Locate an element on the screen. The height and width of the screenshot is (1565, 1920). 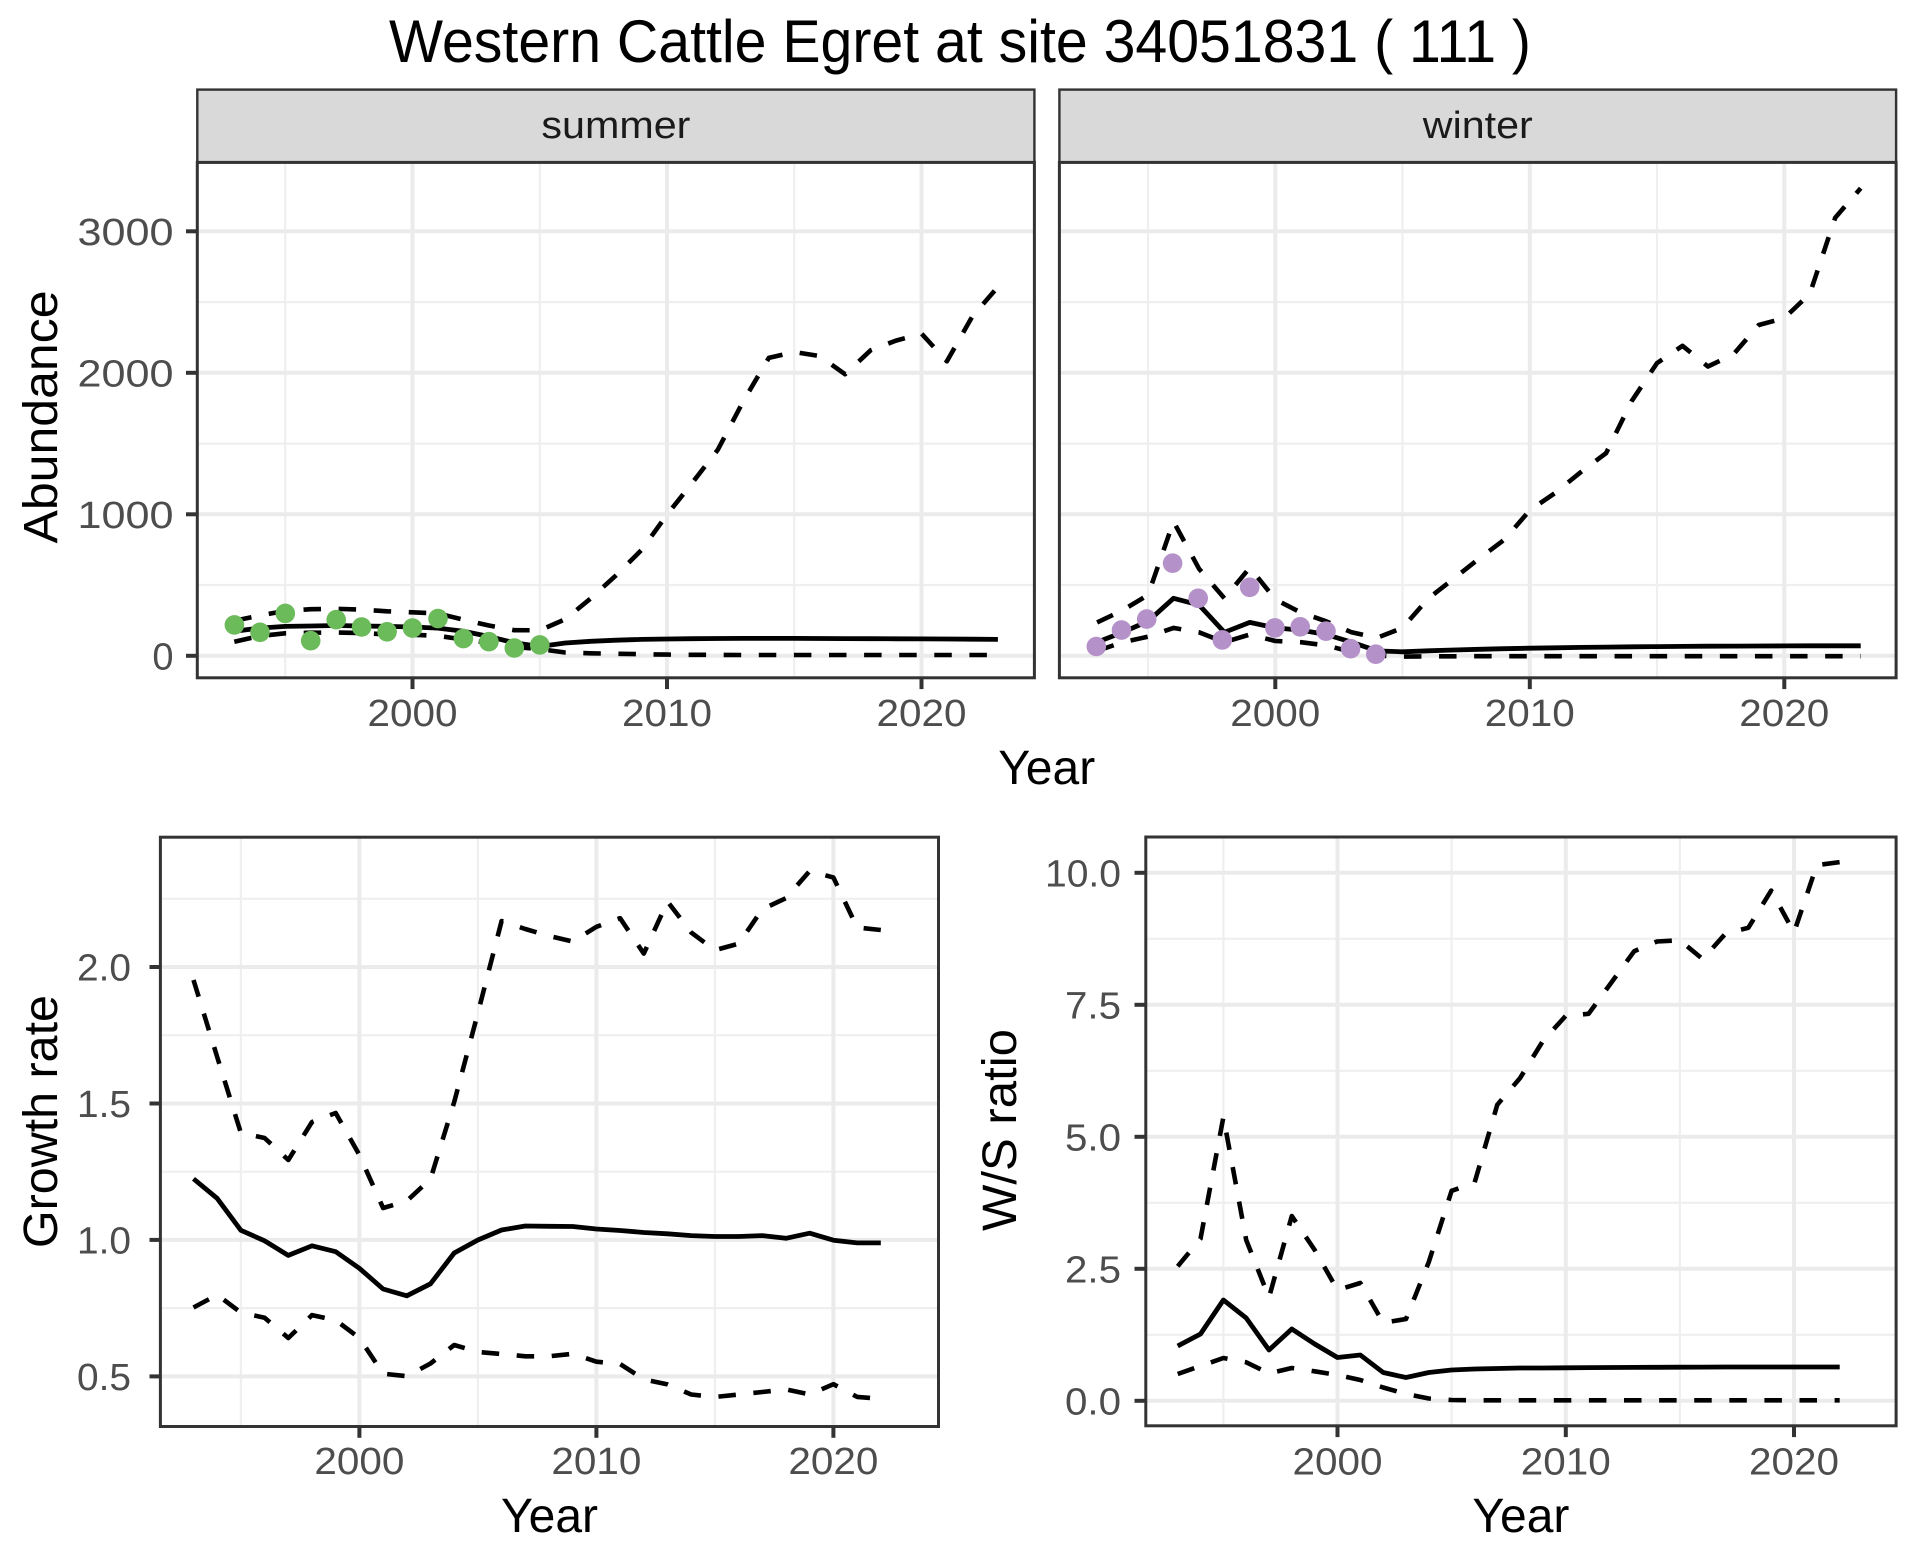
svg-text: 3000 is located at coordinates (126, 233).